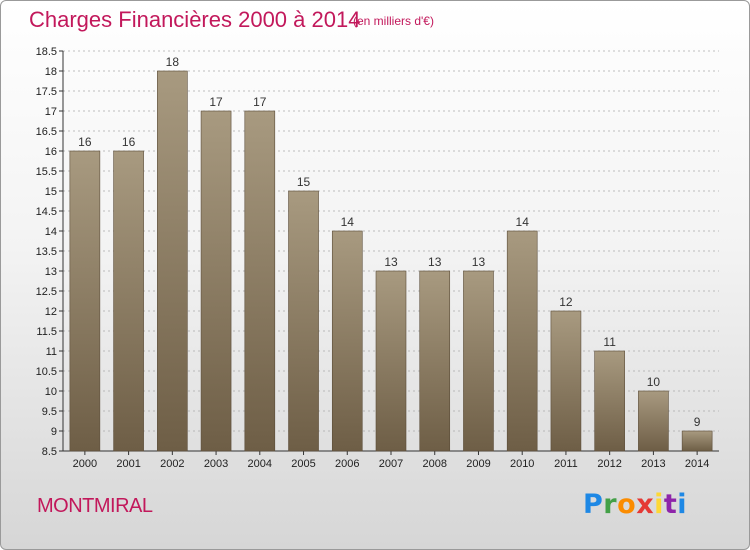 This screenshot has width=750, height=550. I want to click on y-tick-label: 12.5, so click(46, 292).